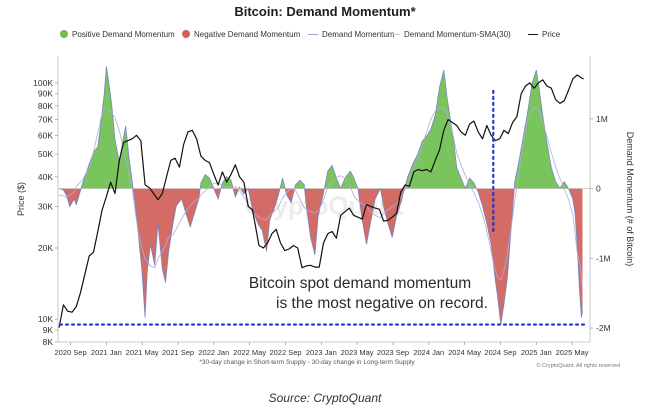 The image size is (650, 410). Describe the element at coordinates (48, 330) in the screenshot. I see `left-tick-label: 9K` at that location.